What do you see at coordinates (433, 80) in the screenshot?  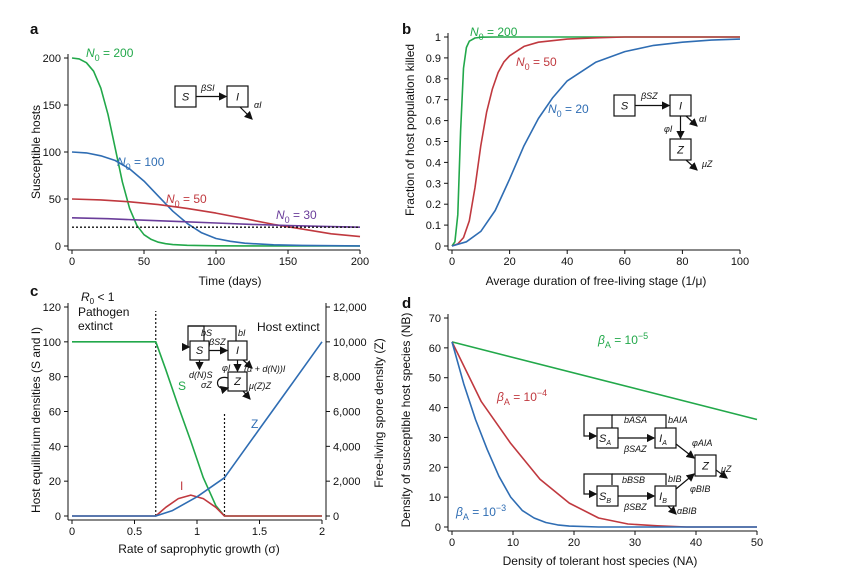 I see `b-ytick-label: 0.8` at bounding box center [433, 80].